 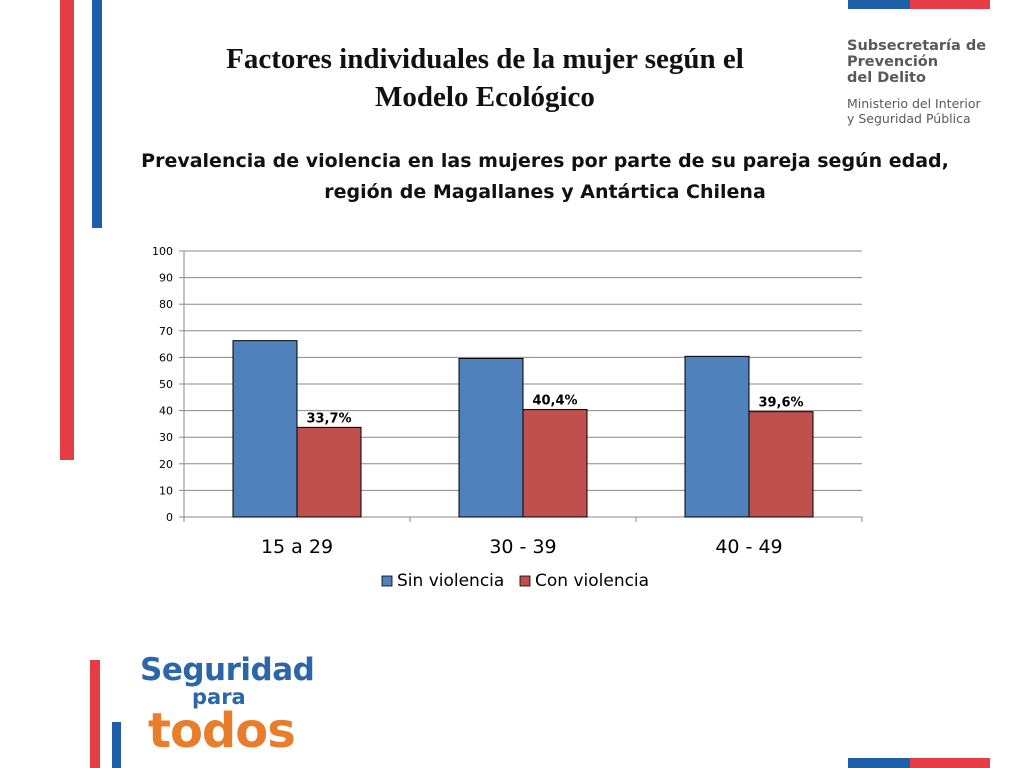 What do you see at coordinates (166, 464) in the screenshot?
I see `y-tick-label: 20` at bounding box center [166, 464].